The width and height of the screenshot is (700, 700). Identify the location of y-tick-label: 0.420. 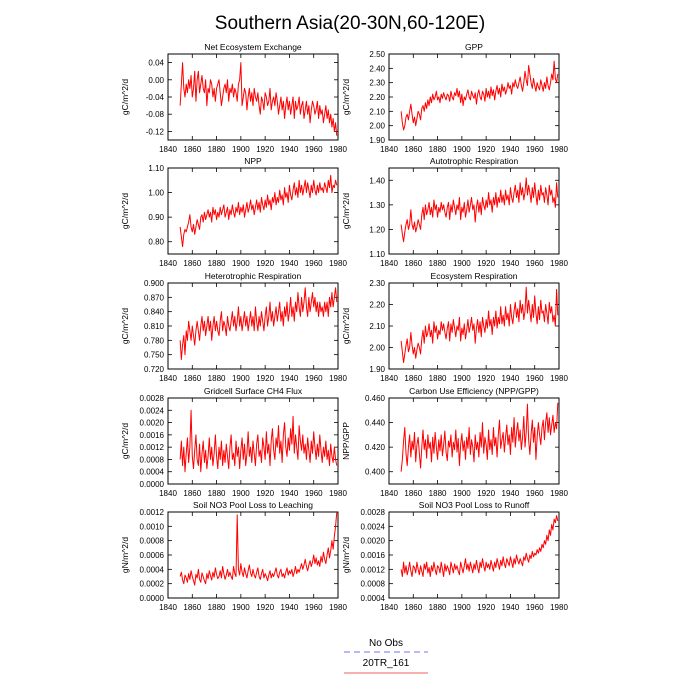
(375, 447).